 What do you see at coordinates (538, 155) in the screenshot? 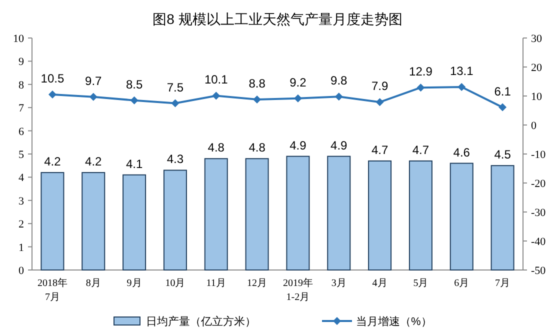
I see `y2tick: -10` at bounding box center [538, 155].